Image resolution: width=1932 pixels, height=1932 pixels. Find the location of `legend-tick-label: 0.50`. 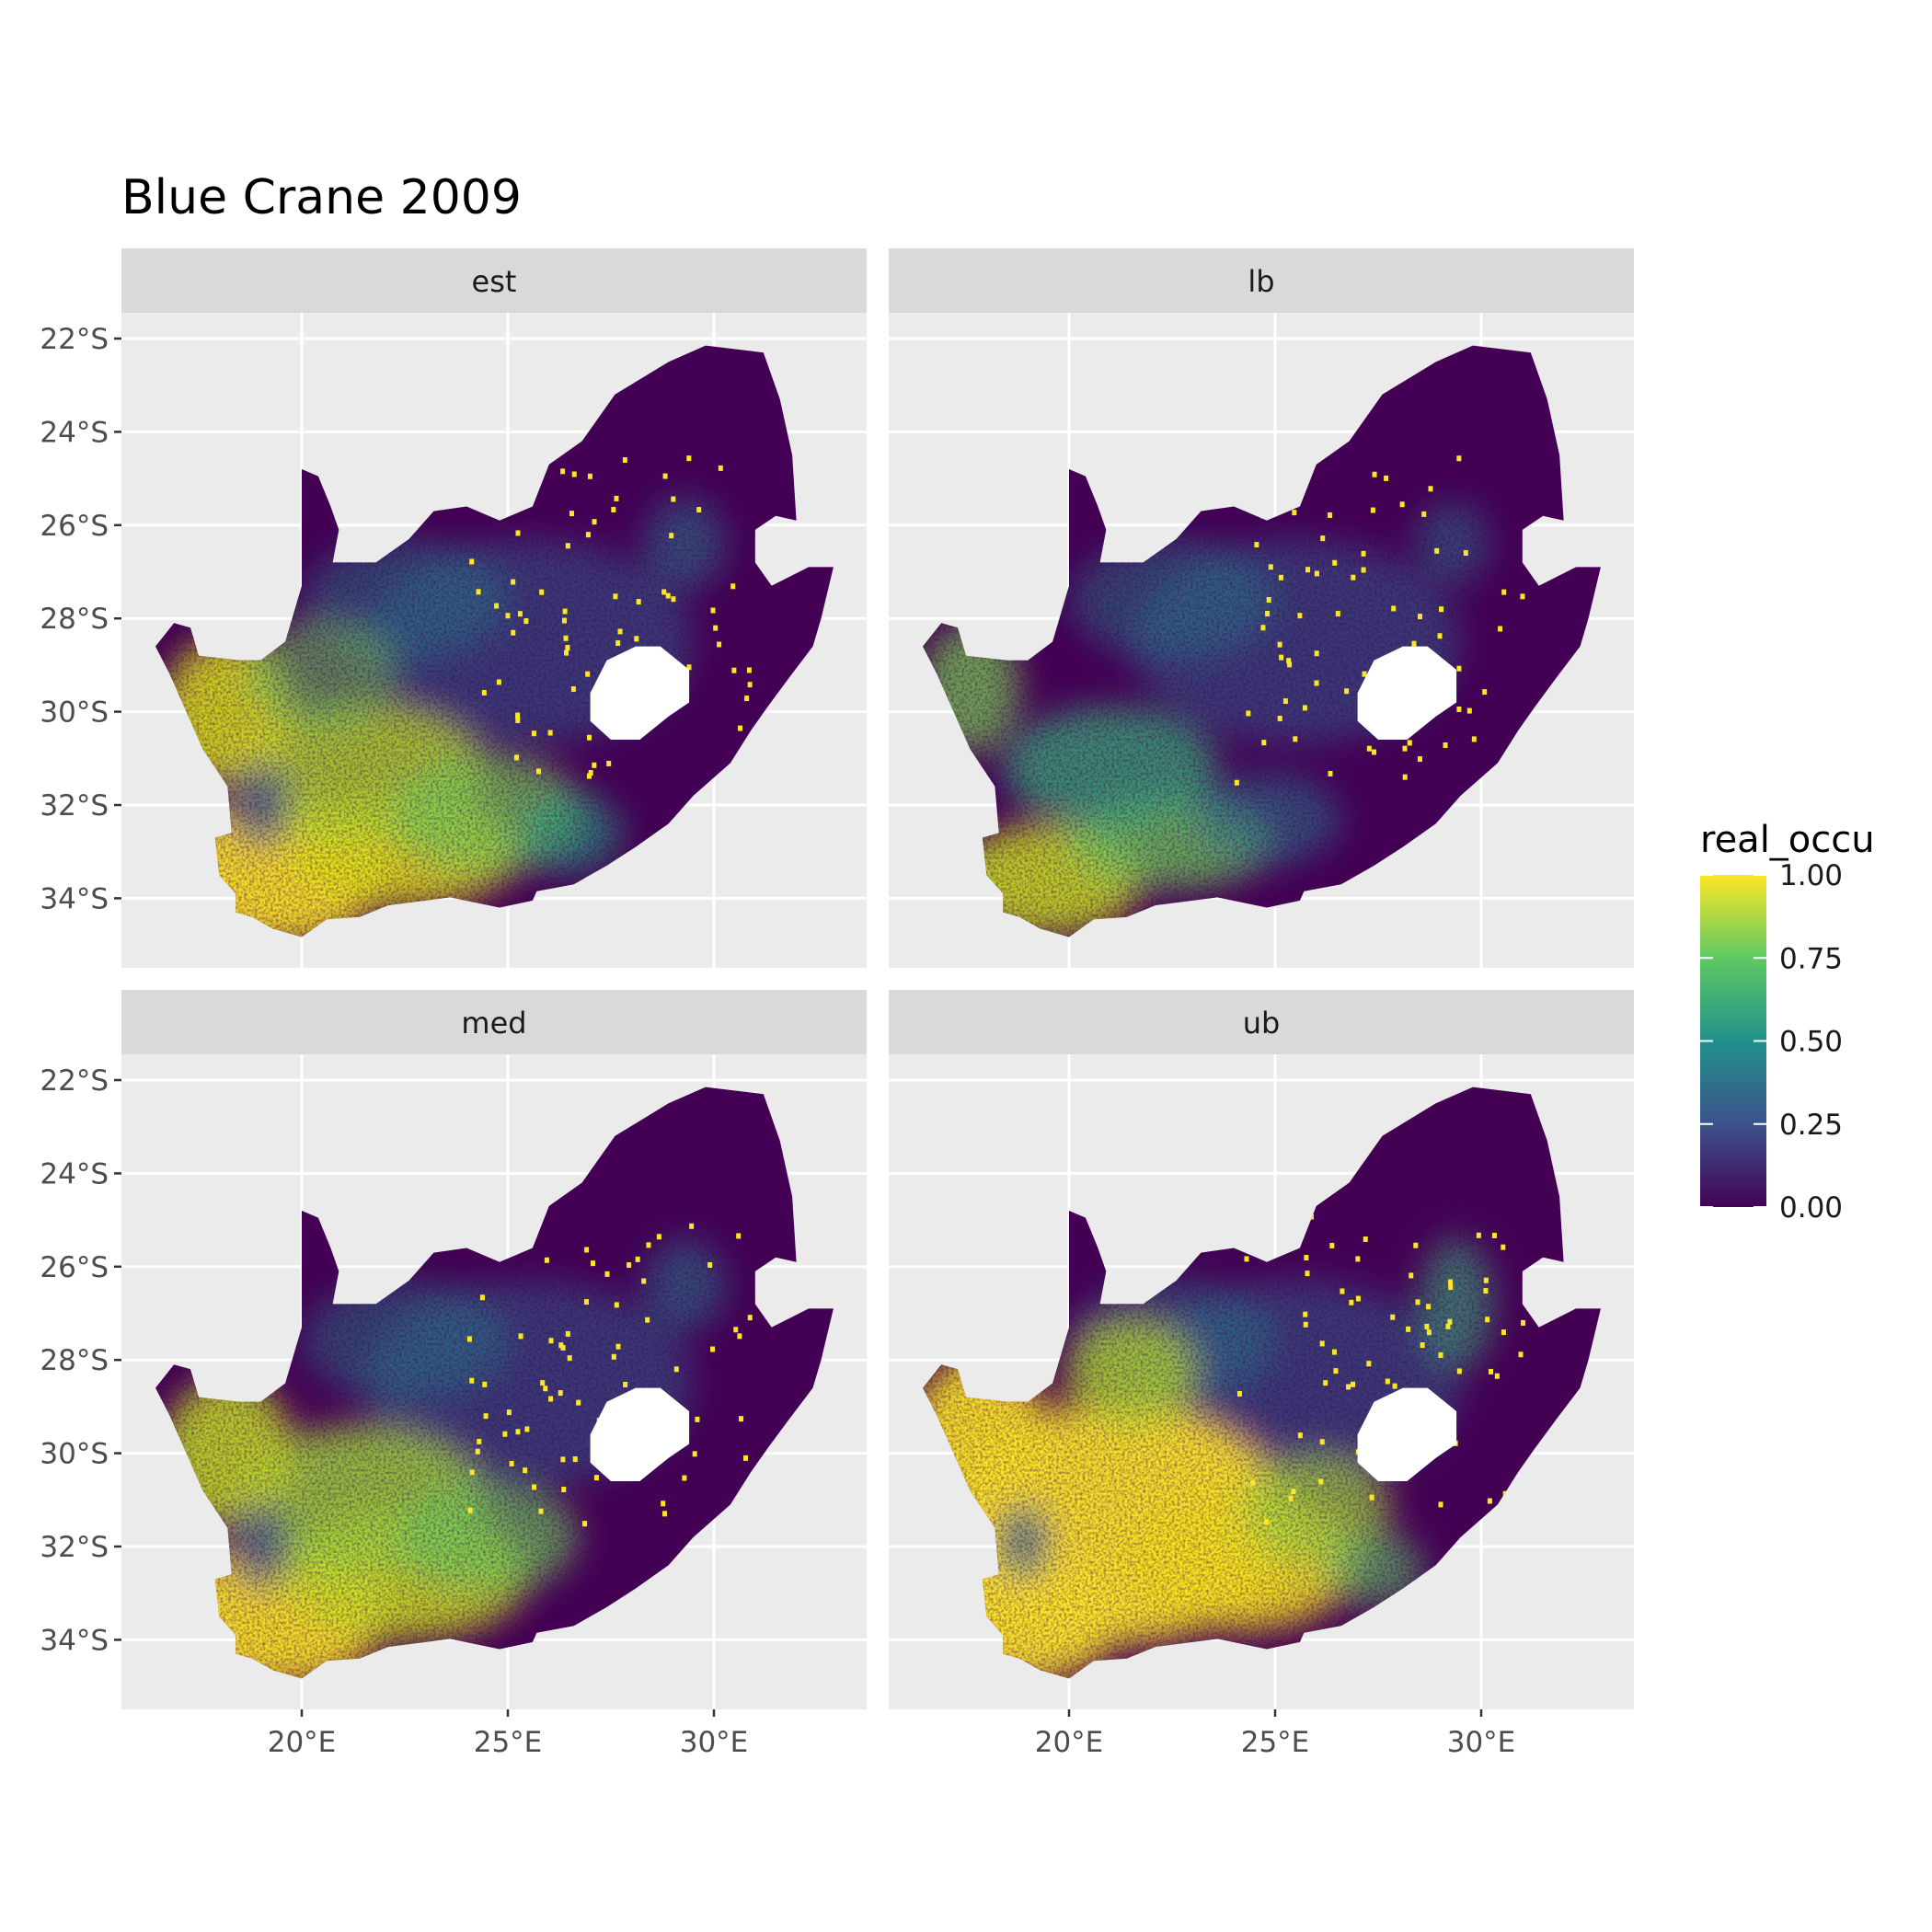

legend-tick-label: 0.50 is located at coordinates (1811, 1042).